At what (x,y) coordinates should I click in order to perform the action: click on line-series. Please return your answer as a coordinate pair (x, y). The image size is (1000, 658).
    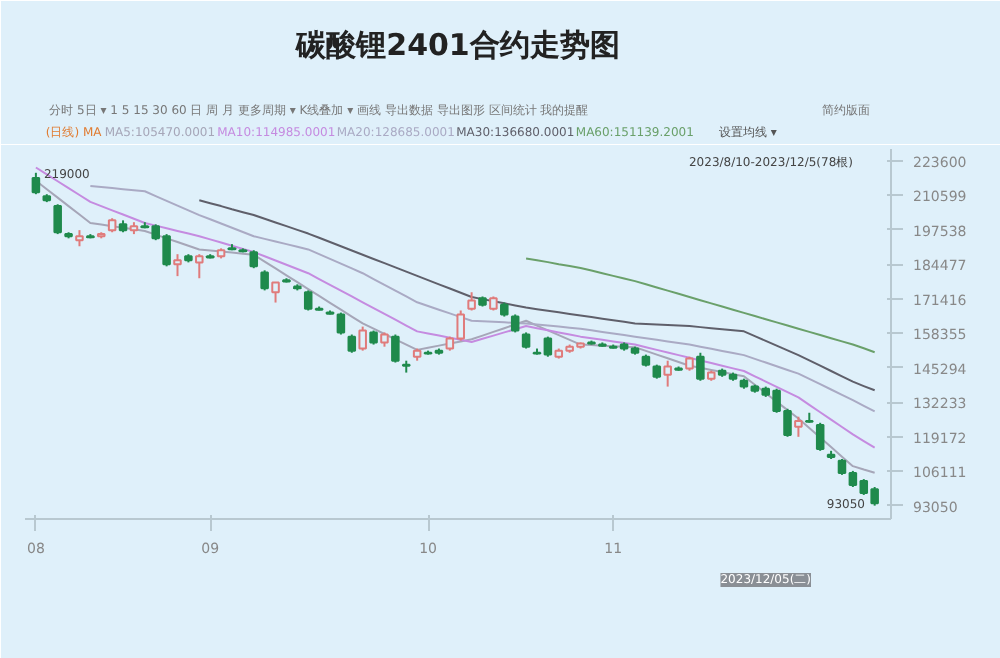
    Looking at the image, I should click on (700, 305).